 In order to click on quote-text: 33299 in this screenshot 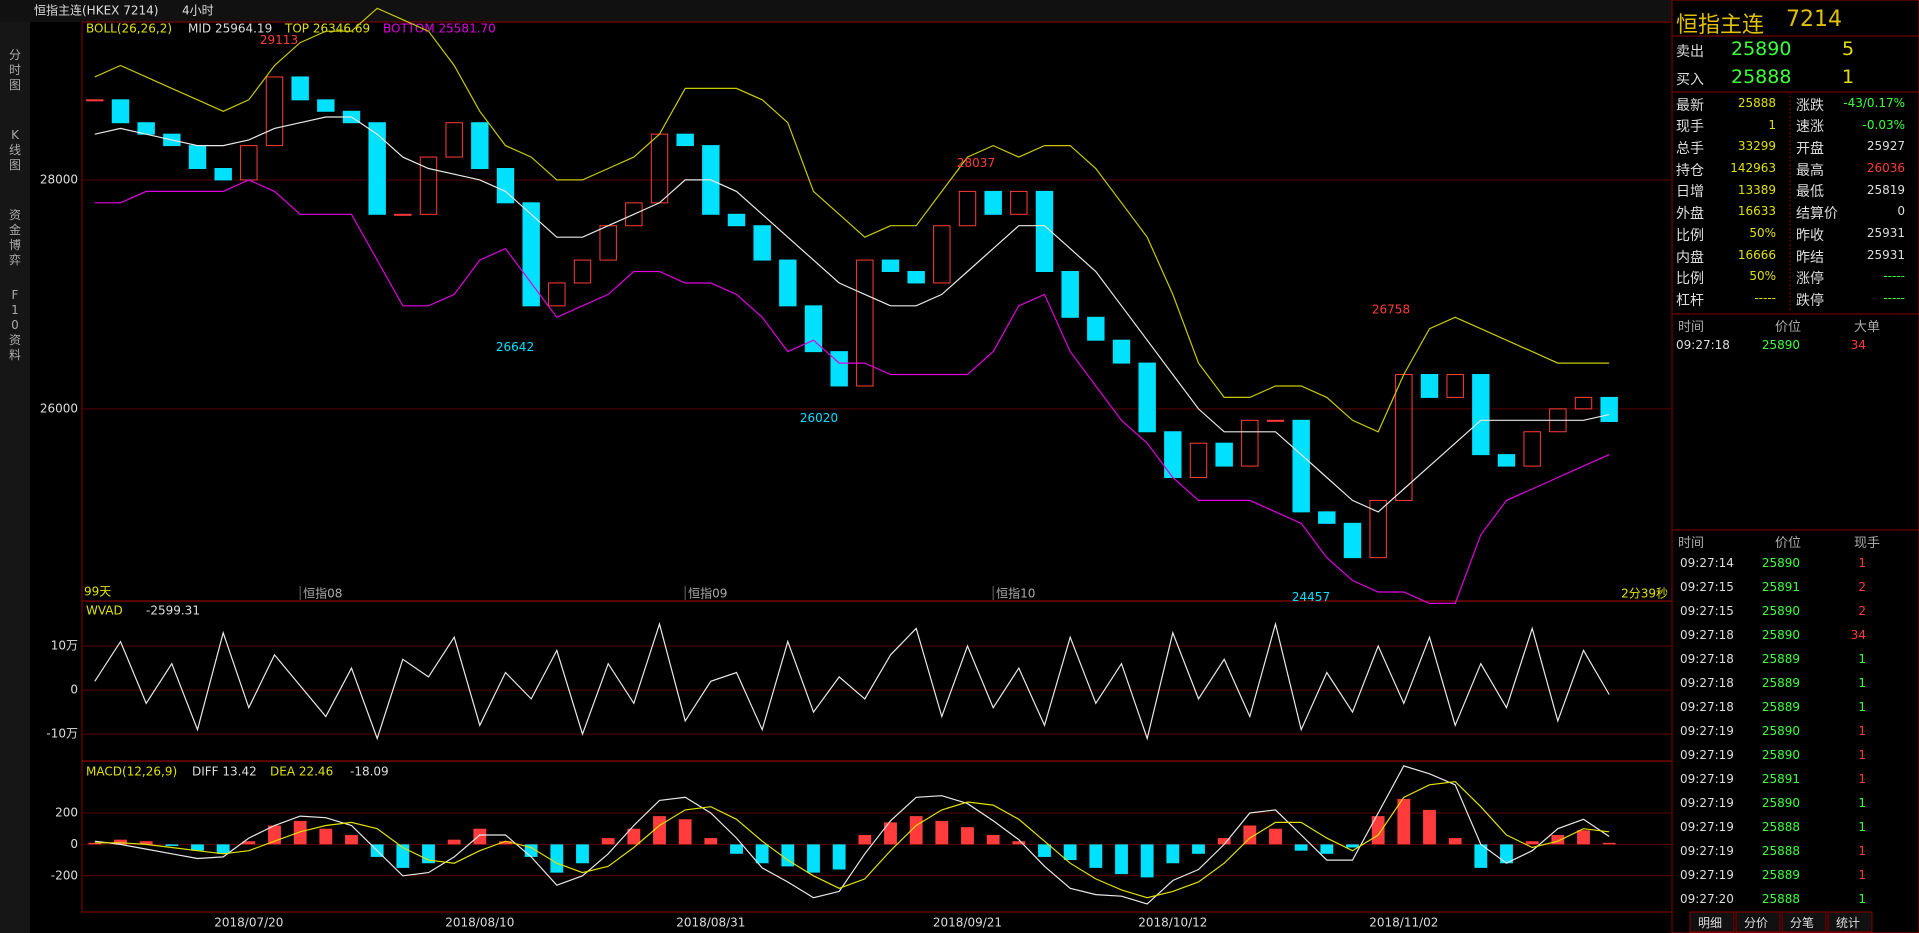, I will do `click(1756, 146)`.